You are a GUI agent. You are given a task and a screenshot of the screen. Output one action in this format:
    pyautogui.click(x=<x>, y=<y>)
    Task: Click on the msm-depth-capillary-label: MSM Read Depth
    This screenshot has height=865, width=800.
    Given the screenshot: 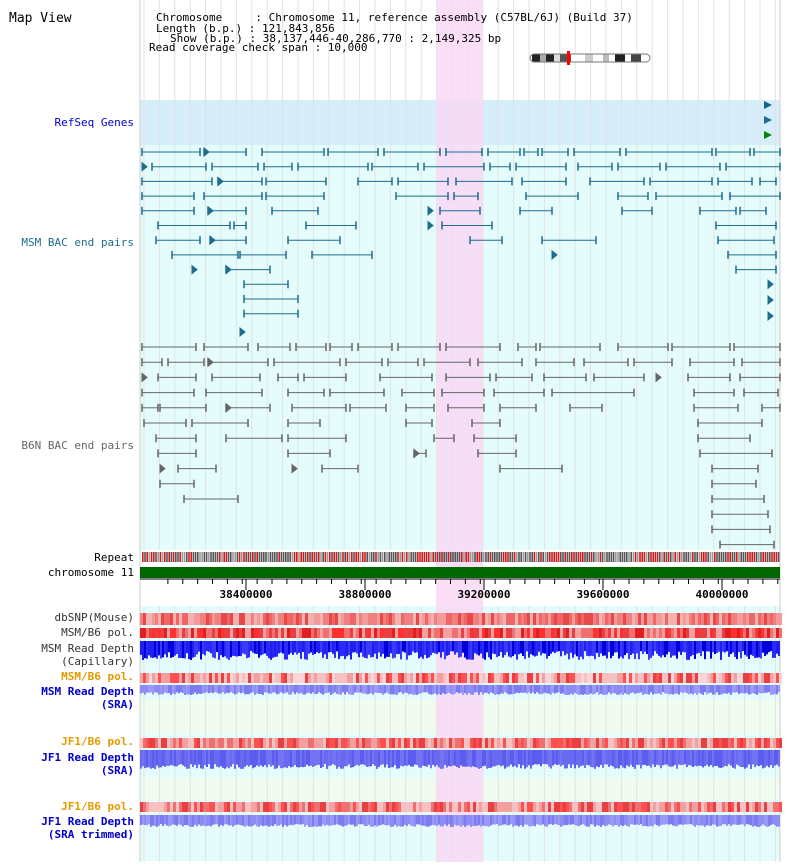 What is the action you would take?
    pyautogui.click(x=87, y=648)
    